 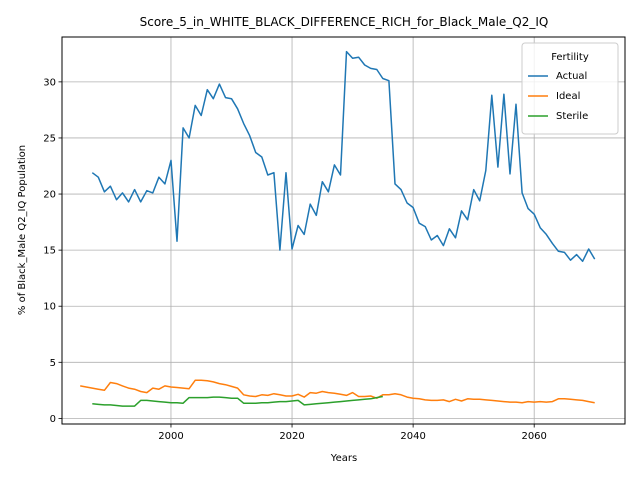 I want to click on y-tick-label: 15, so click(x=49, y=251).